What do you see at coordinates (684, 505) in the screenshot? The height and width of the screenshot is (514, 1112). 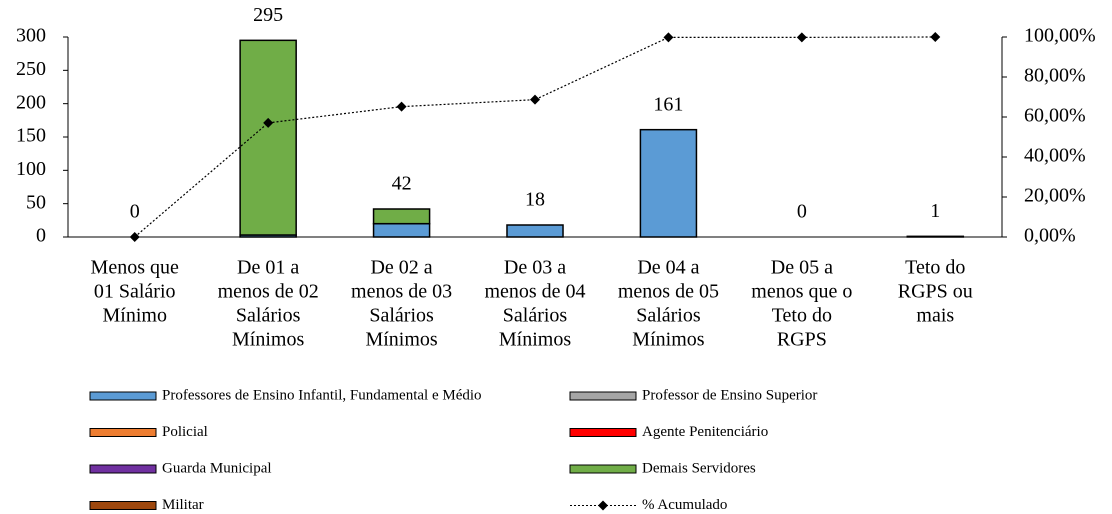 I see `legend-label: % Acumulado` at bounding box center [684, 505].